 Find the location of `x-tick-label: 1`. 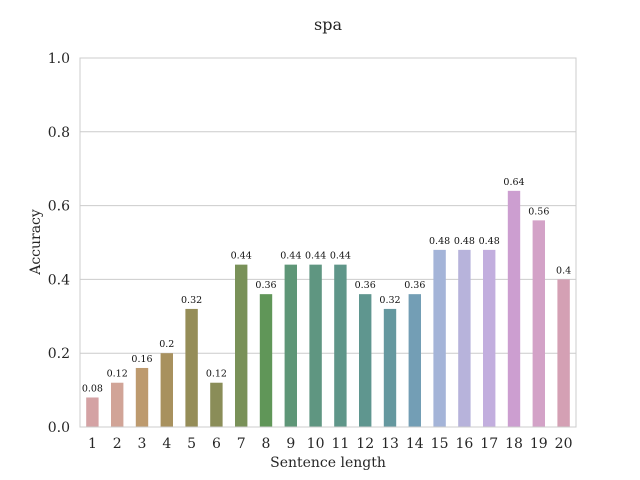

x-tick-label: 1 is located at coordinates (92, 444).